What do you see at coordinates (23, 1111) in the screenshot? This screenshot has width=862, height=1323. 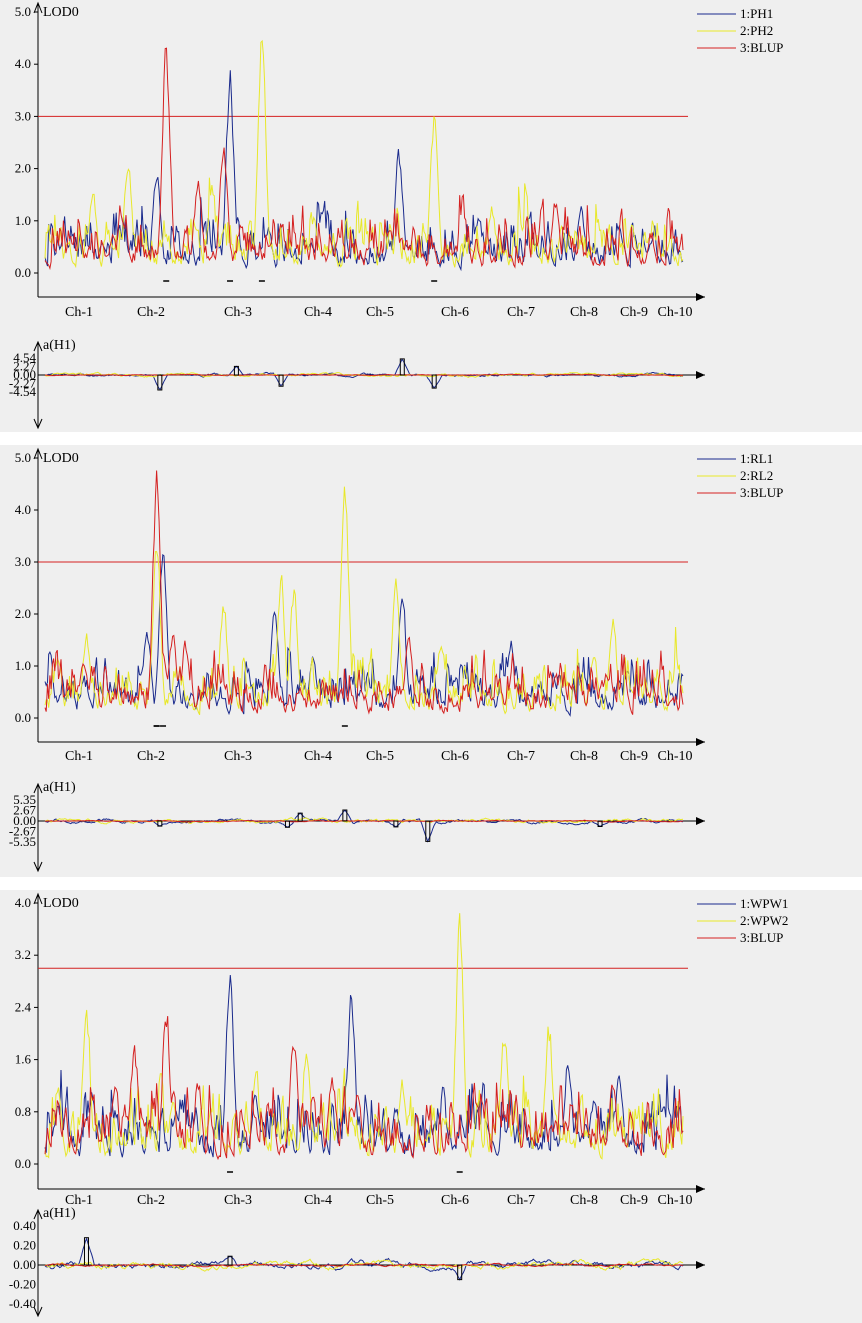 I see `lod-tick-label: 0.8` at bounding box center [23, 1111].